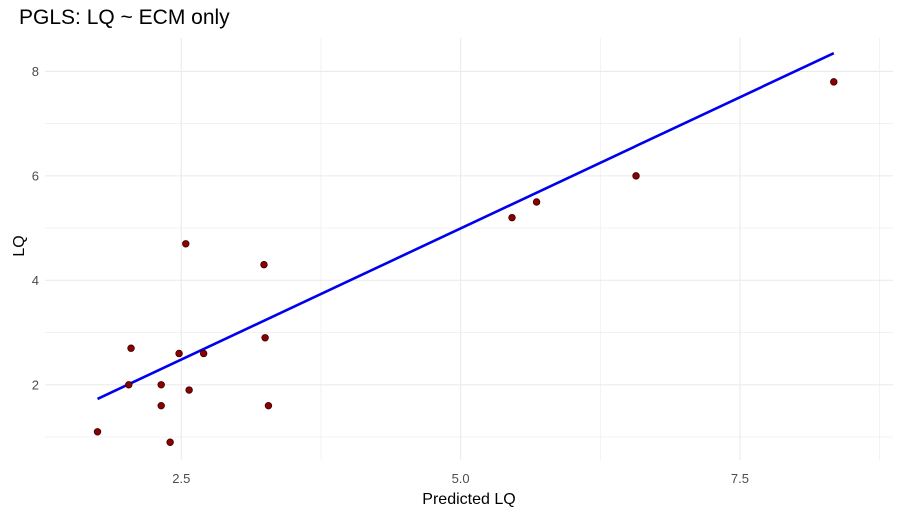 This screenshot has width=903, height=518. Describe the element at coordinates (181, 478) in the screenshot. I see `x-tick-label: 2.5` at that location.